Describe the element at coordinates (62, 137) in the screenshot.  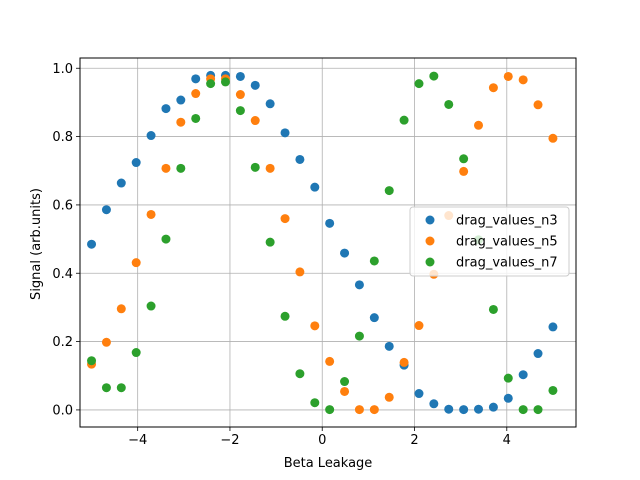
I see `y-tick-label: 0.8` at that location.